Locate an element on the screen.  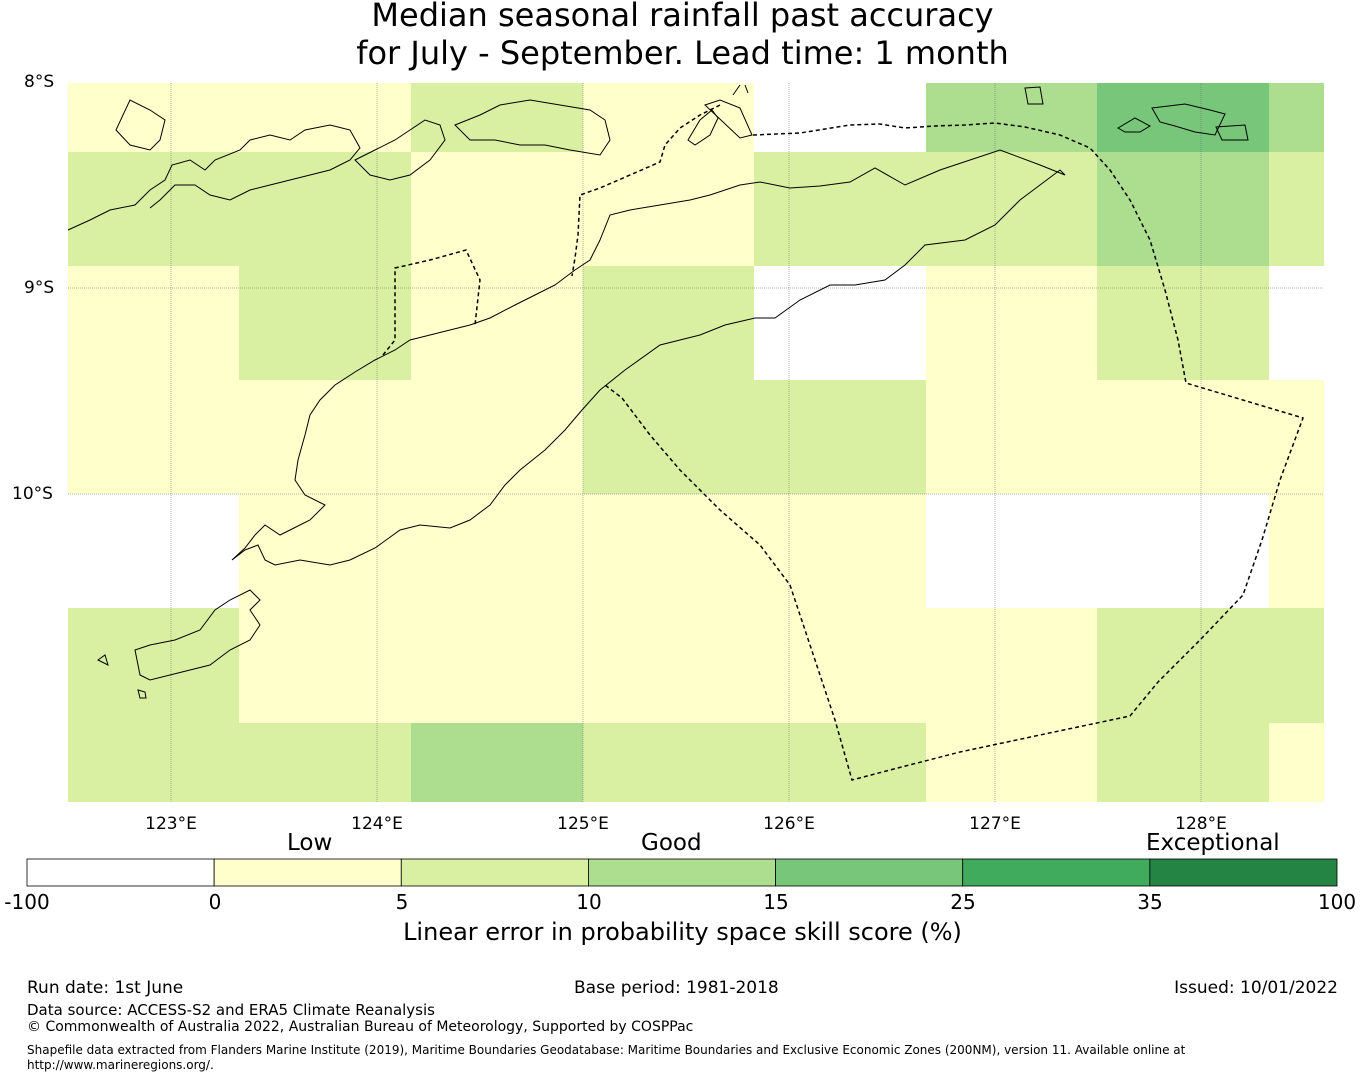
shapefile-credit-line2: http://www.marineregions.org/. is located at coordinates (120, 1065).